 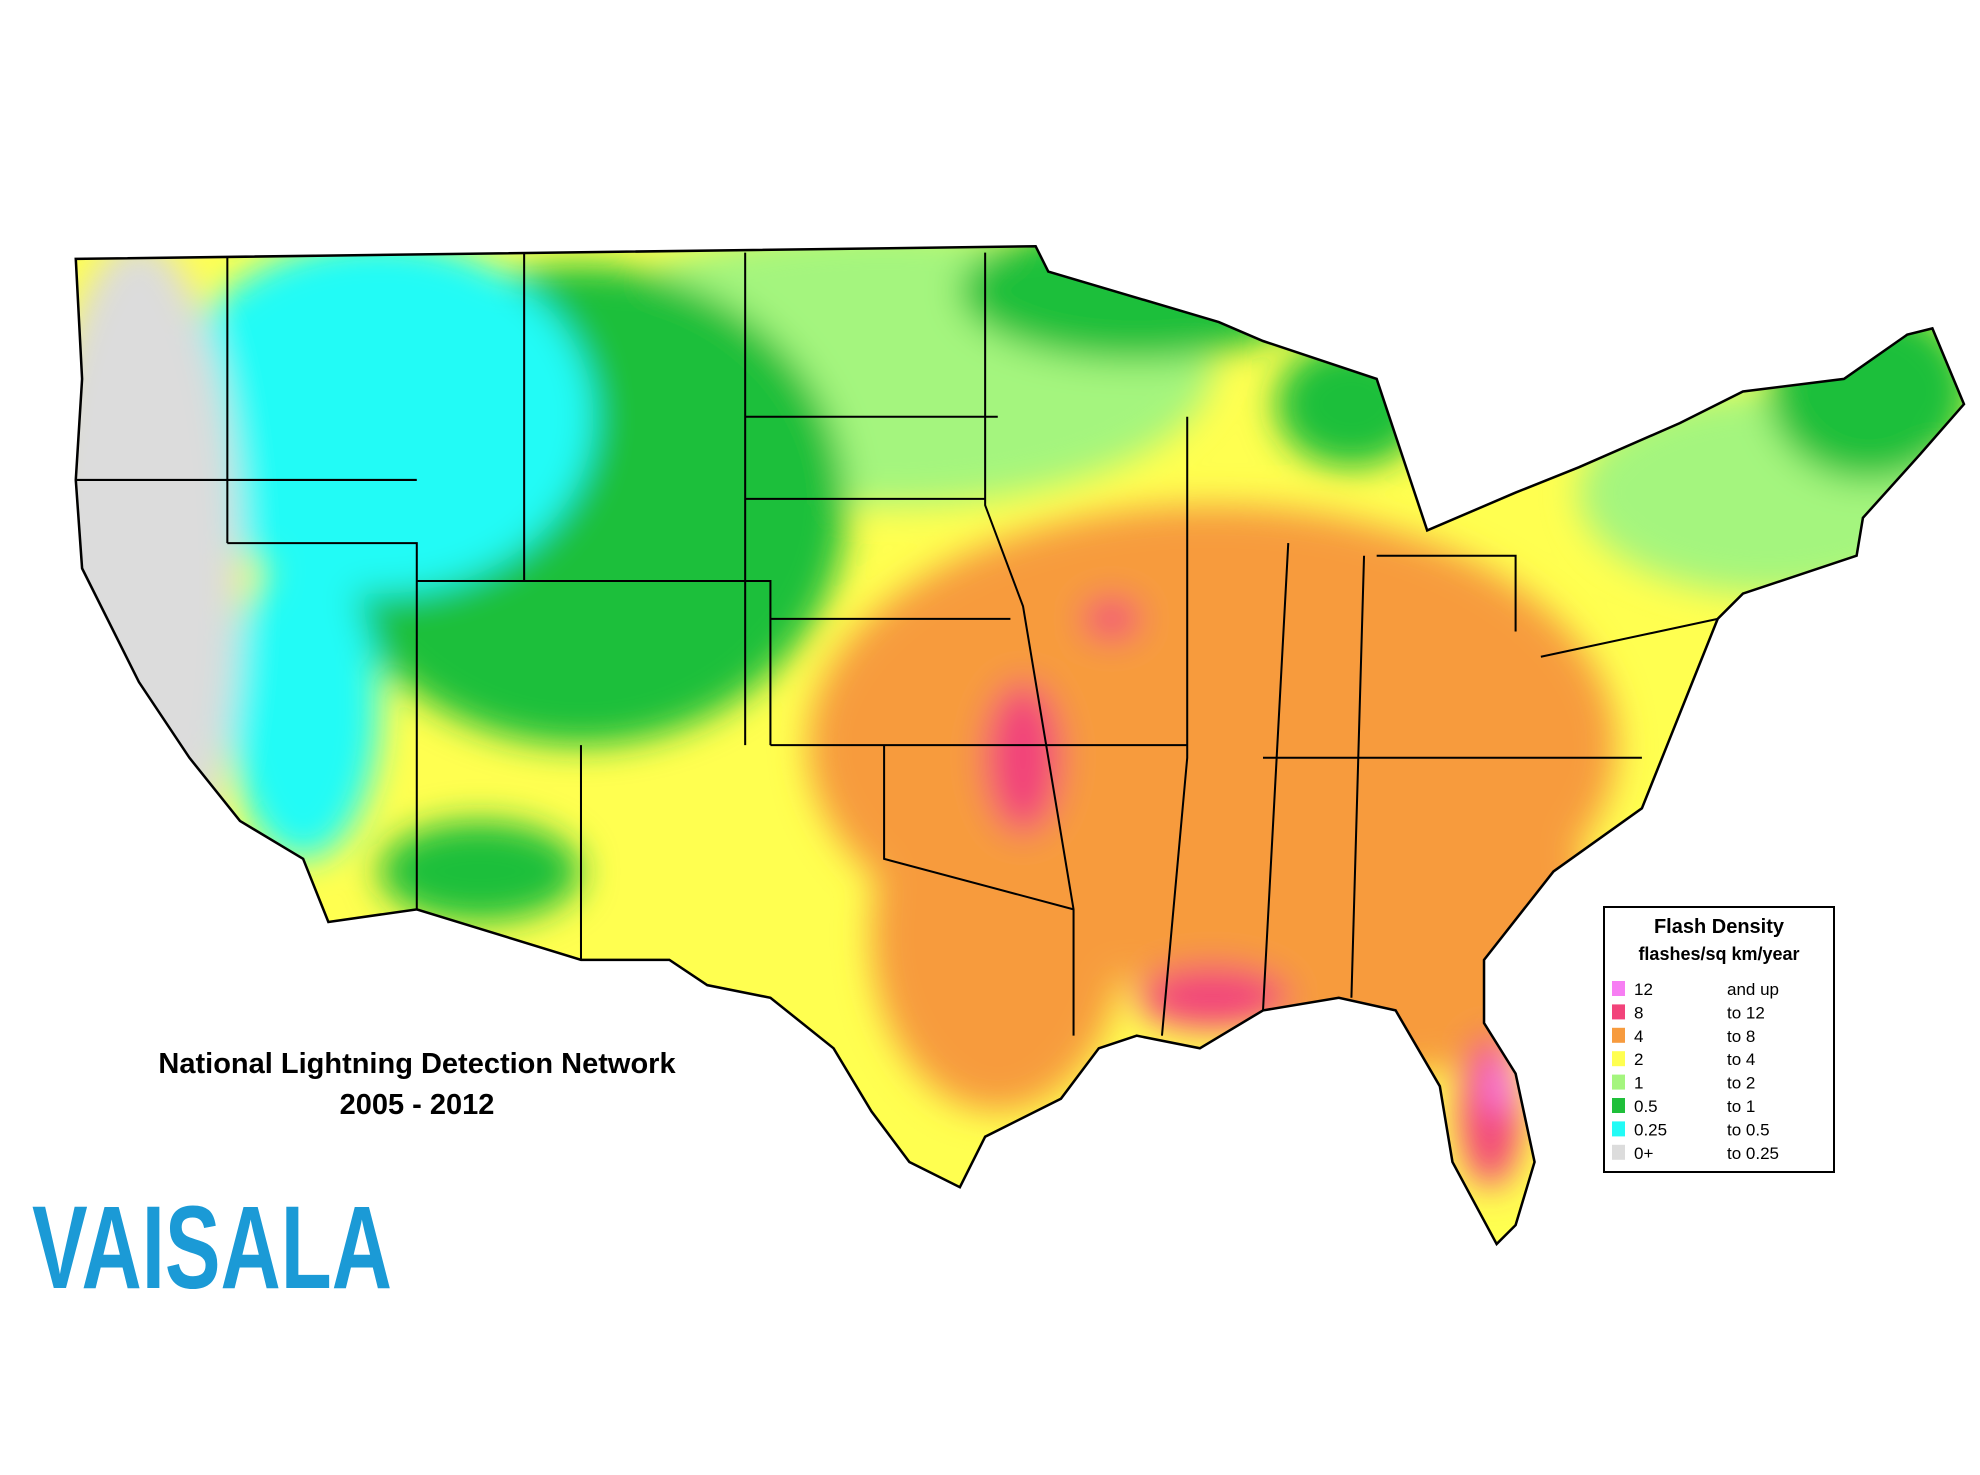 I want to click on legend-to: to 0.25, so click(x=1753, y=1153).